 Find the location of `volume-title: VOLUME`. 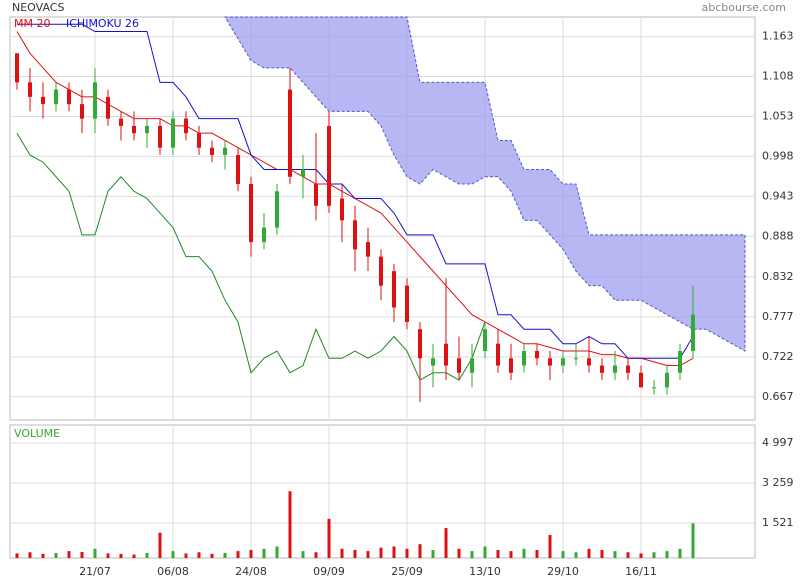

volume-title: VOLUME is located at coordinates (37, 433).